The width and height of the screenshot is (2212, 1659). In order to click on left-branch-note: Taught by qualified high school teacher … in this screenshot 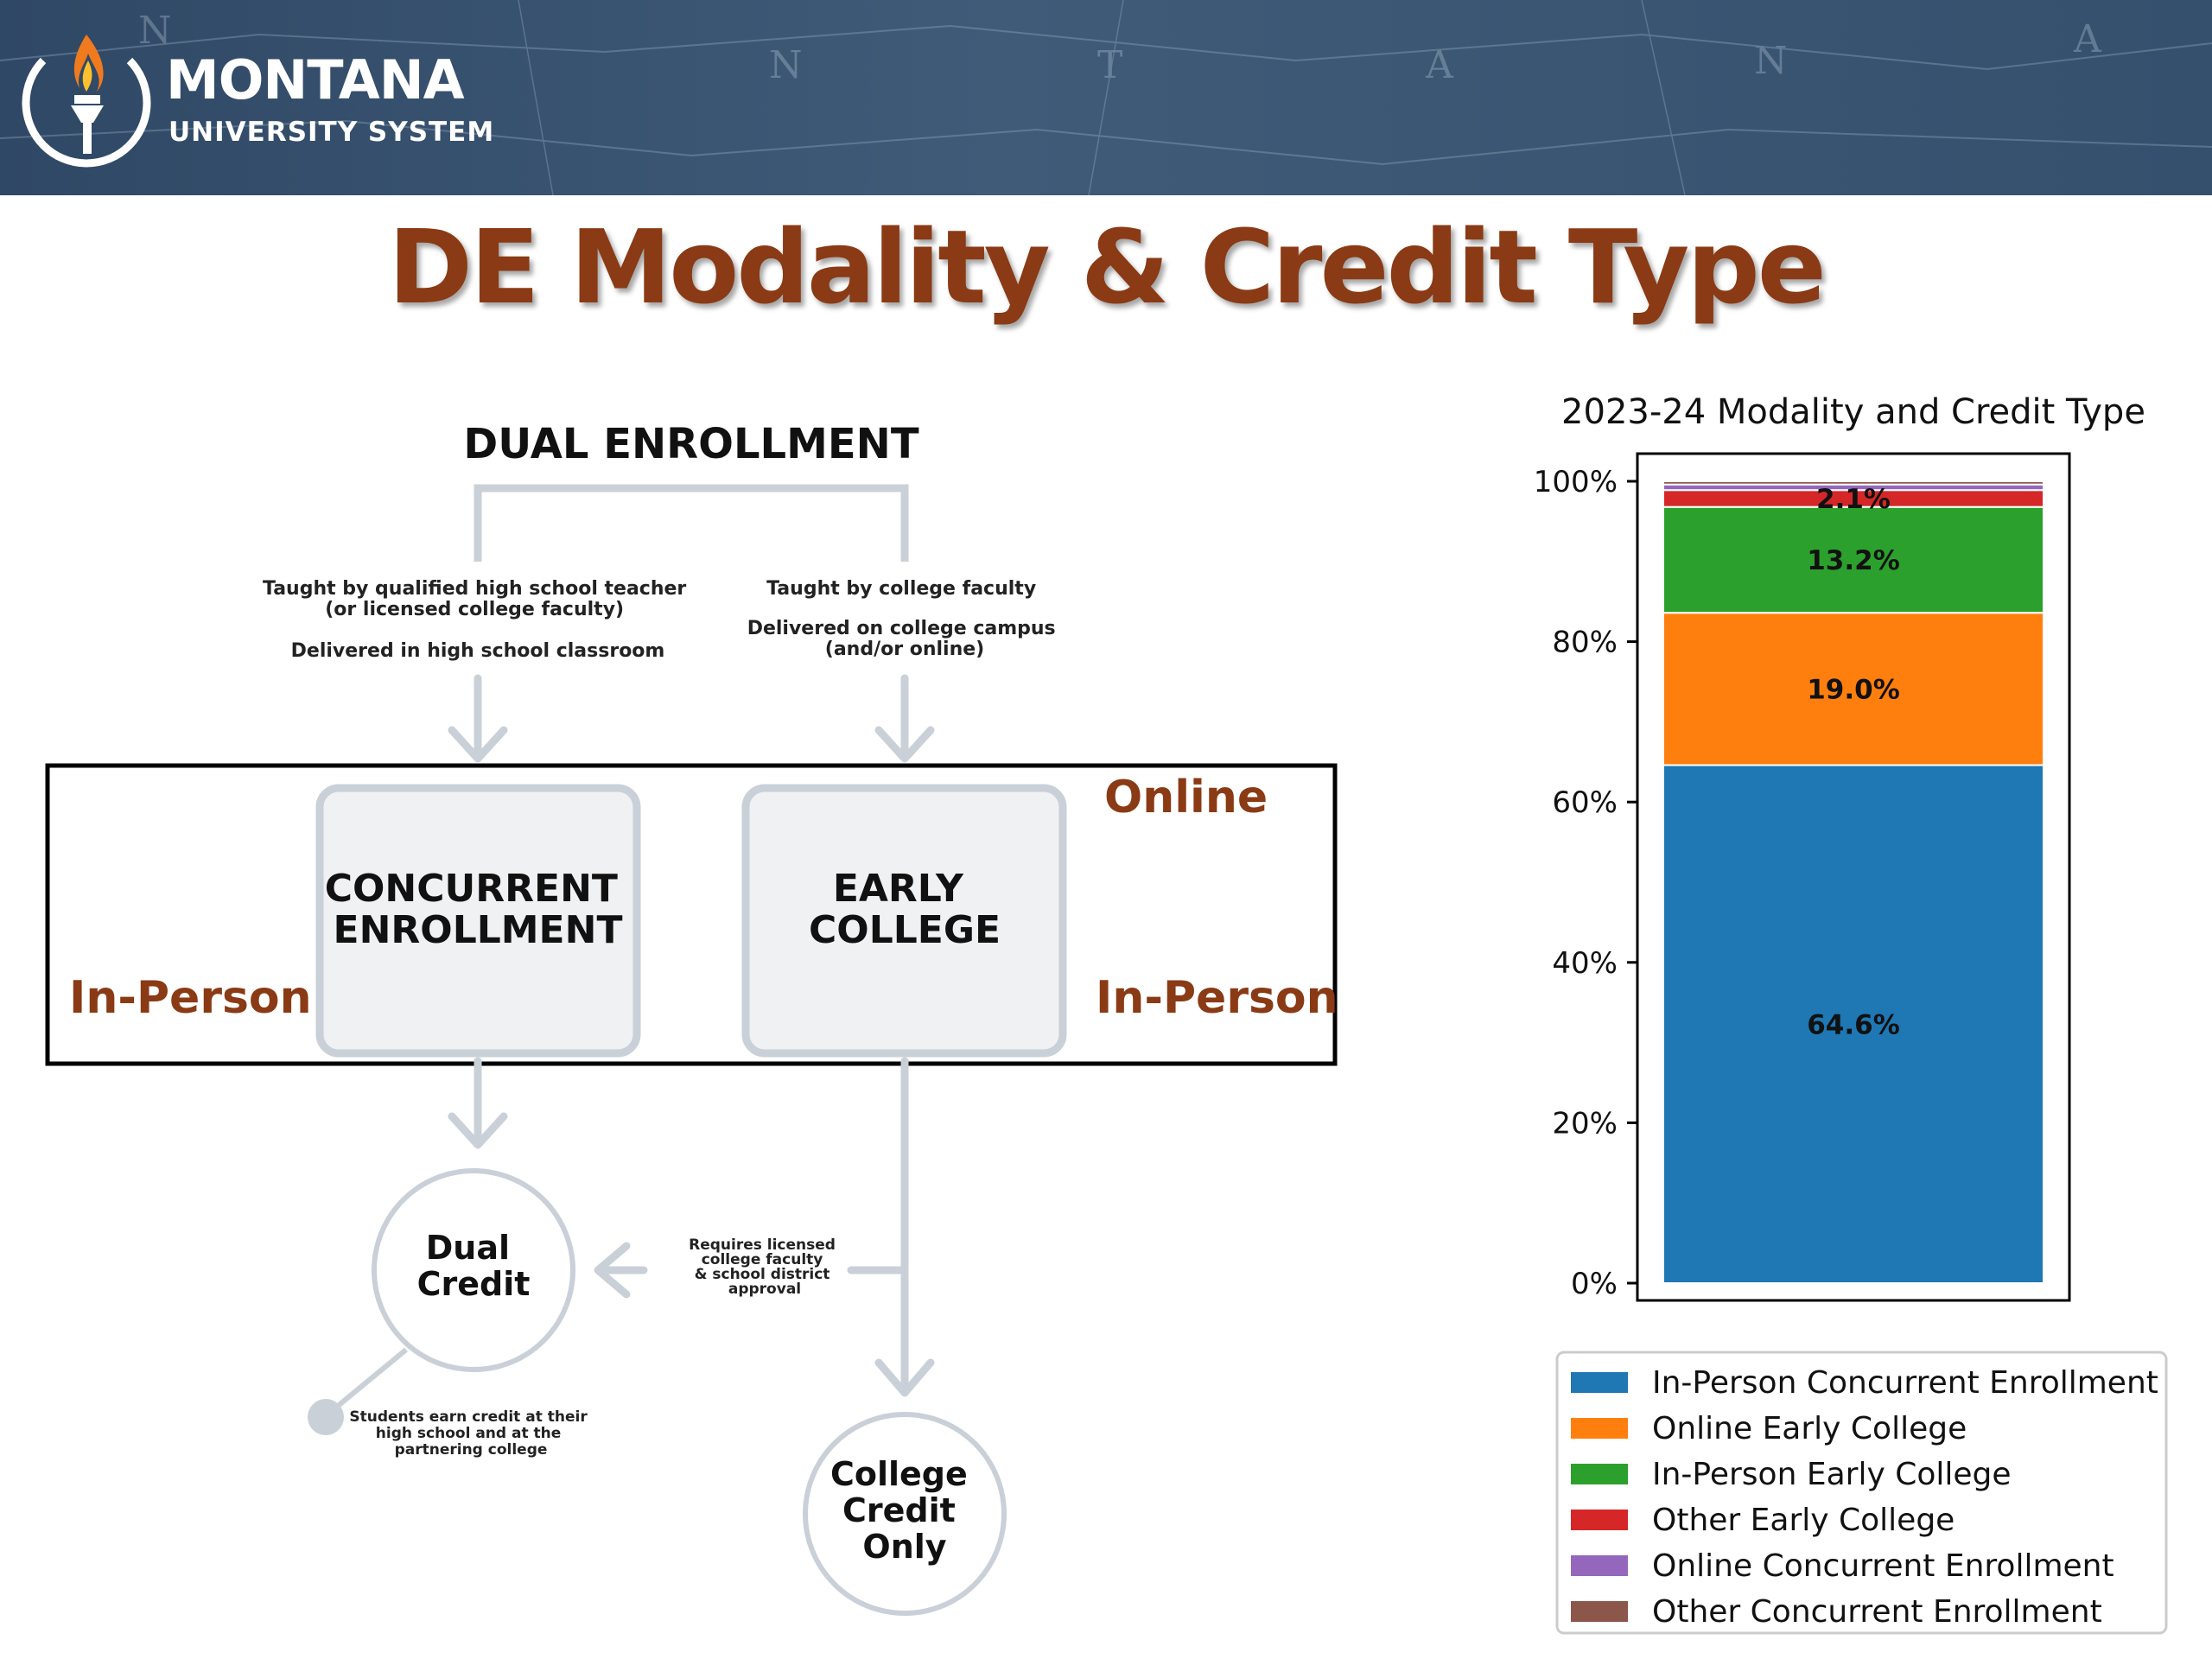, I will do `click(478, 620)`.